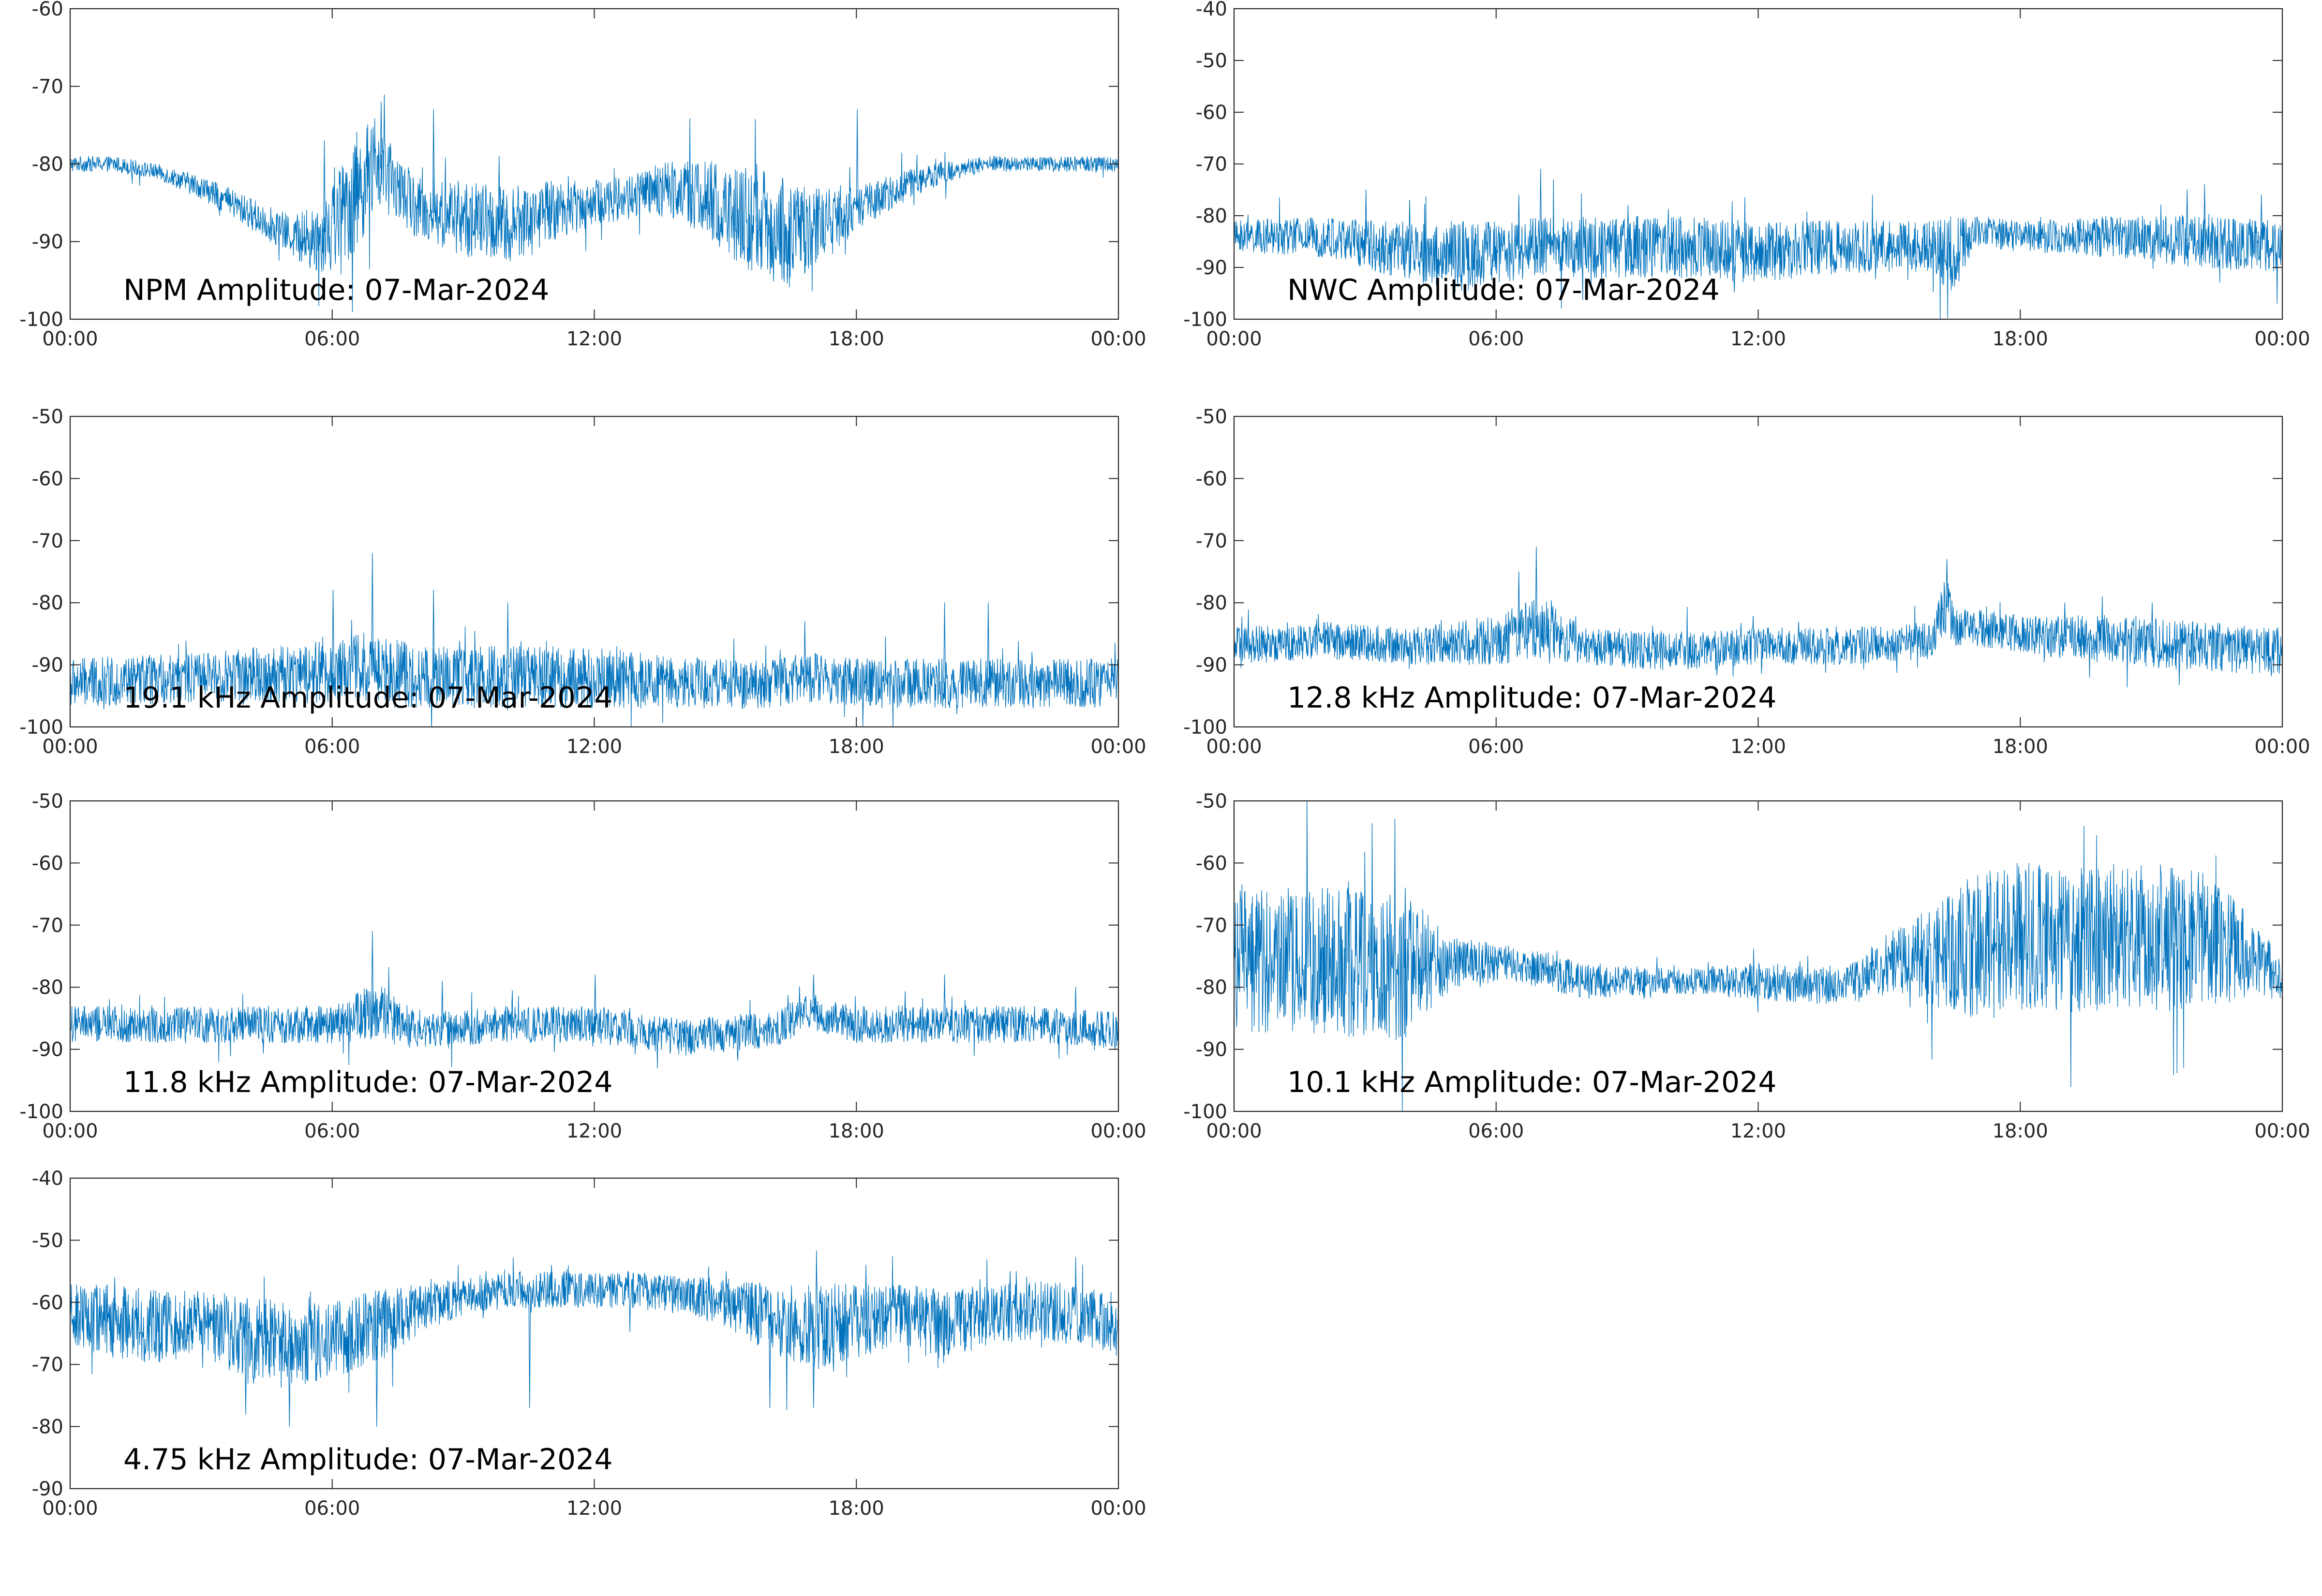 Image resolution: width=2322 pixels, height=1596 pixels. What do you see at coordinates (368, 698) in the screenshot?
I see `panel-title: 19.1 kHz Amplitude: 07-Mar-2024` at bounding box center [368, 698].